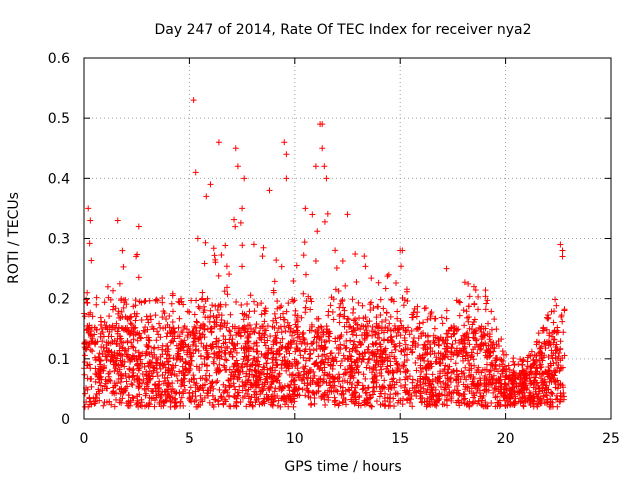  Describe the element at coordinates (59, 240) in the screenshot. I see `y-tick-label: 0.3` at that location.